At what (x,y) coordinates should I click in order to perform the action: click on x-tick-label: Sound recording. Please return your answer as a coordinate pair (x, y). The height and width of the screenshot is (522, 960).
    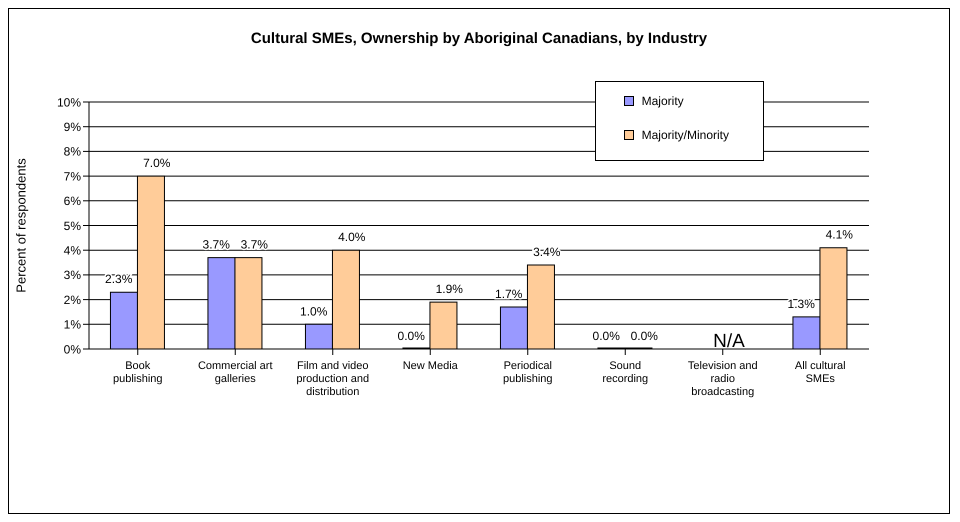
    Looking at the image, I should click on (625, 372).